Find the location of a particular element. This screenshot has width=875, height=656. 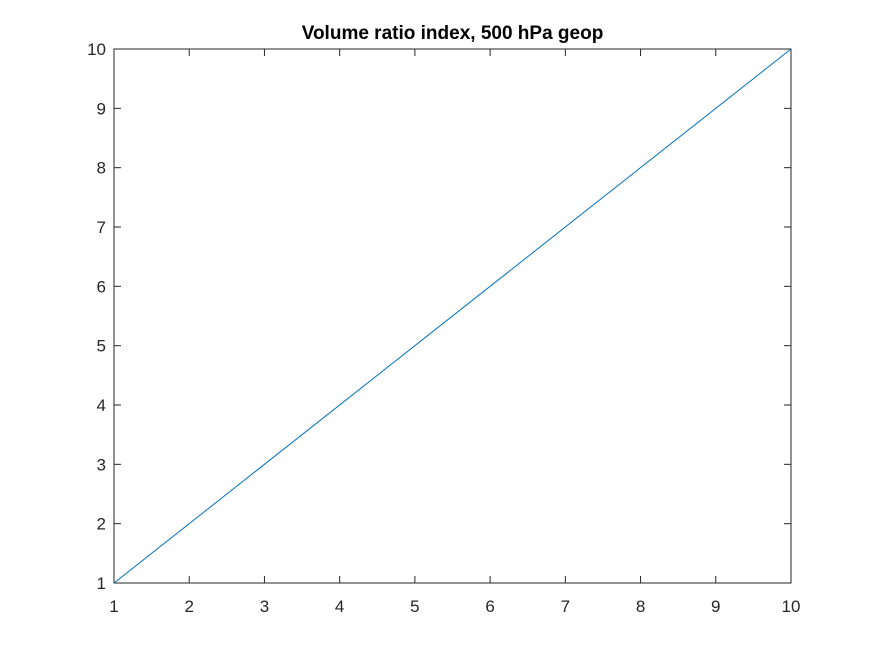

y-tick-label: 9 is located at coordinates (101, 108).